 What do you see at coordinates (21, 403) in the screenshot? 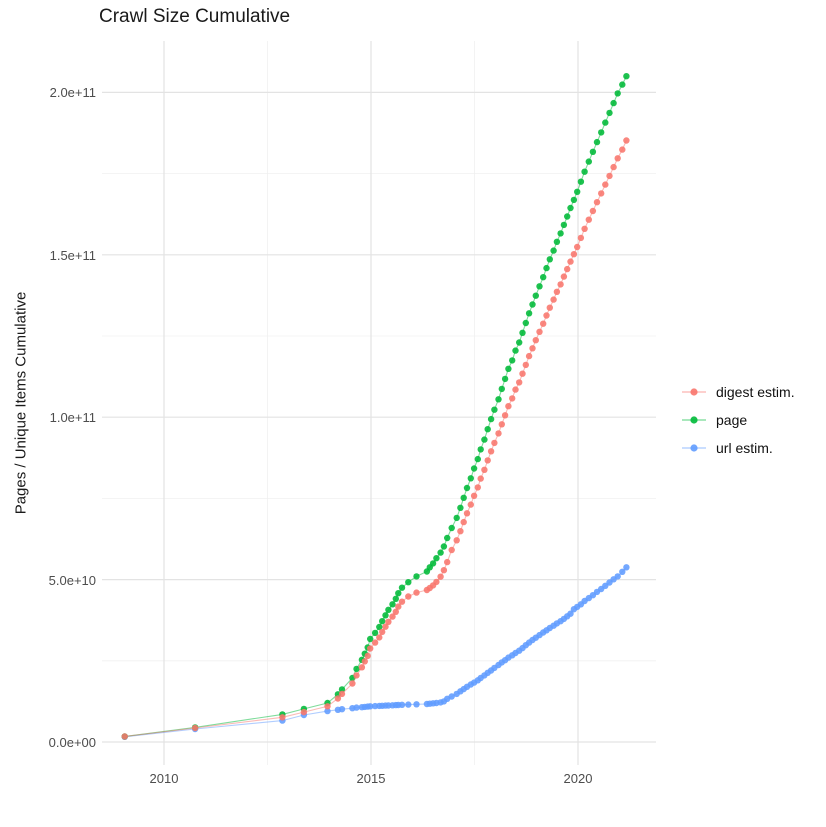
I see `y-axis-title: Pages / Unique Items Cumulative` at bounding box center [21, 403].